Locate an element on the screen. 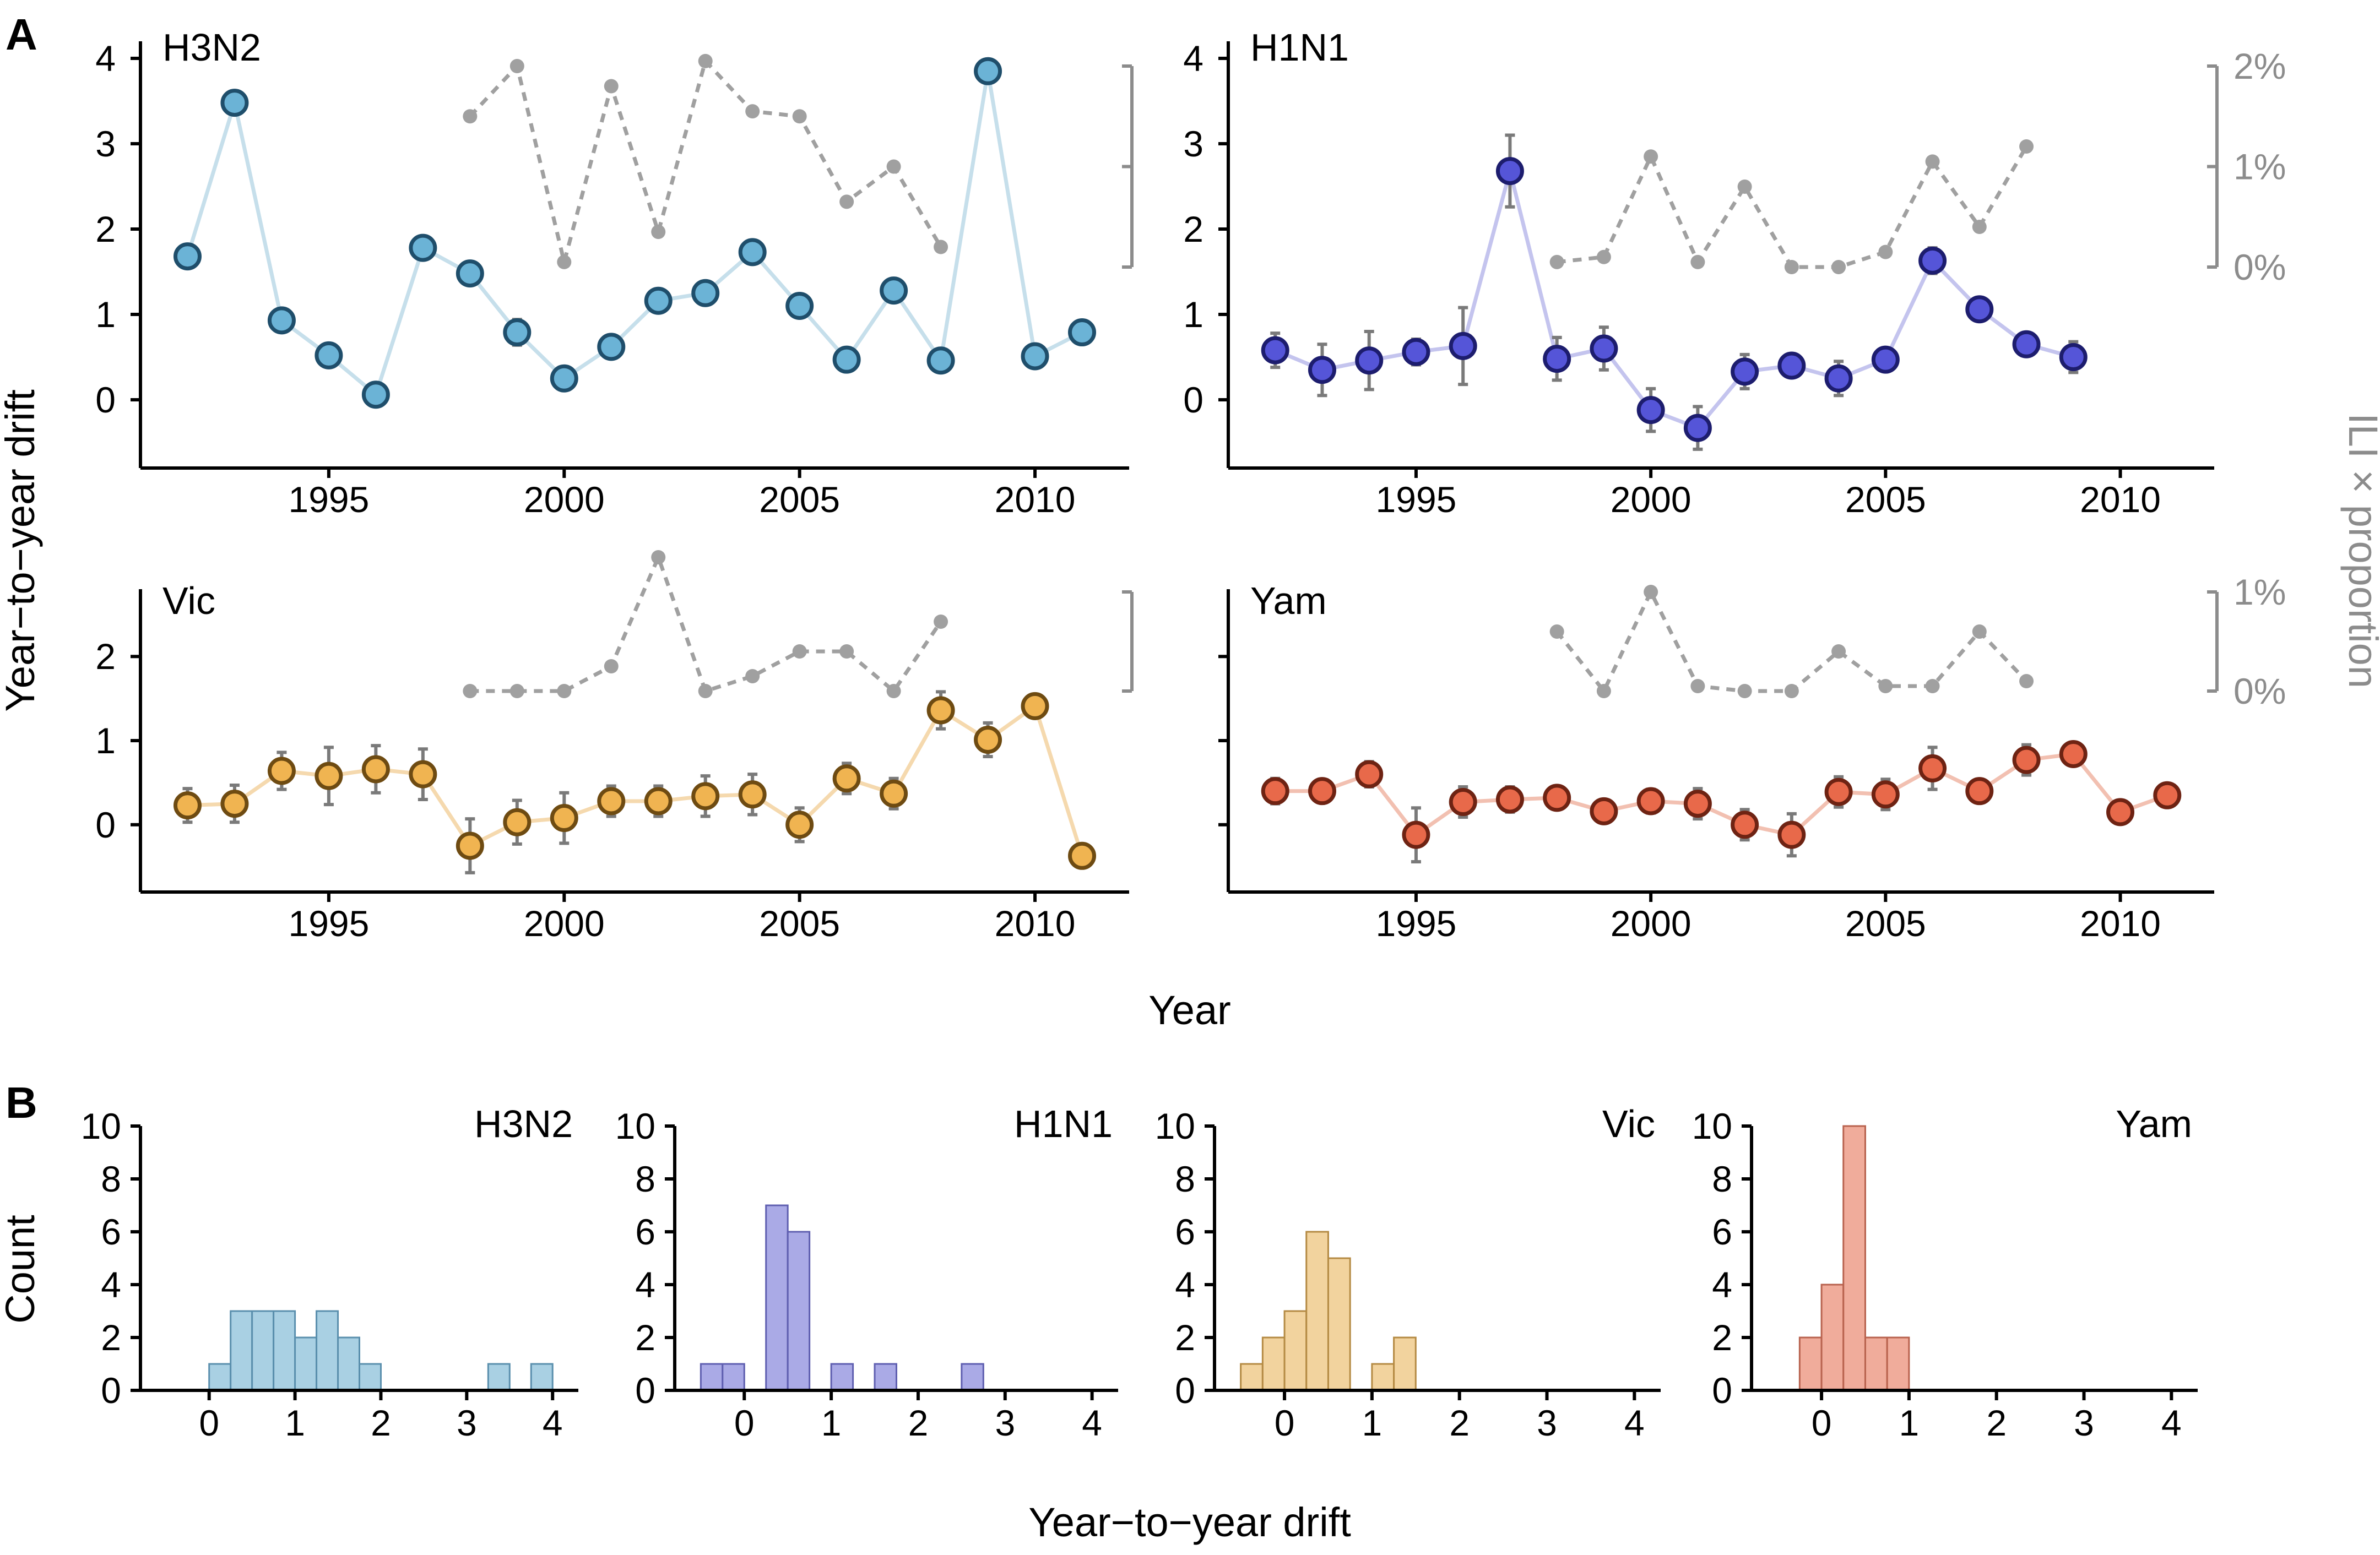 This screenshot has width=2380, height=1555. histogram-h1n1: 0 2 4 6 8 10 0 1 2 3 4 H1N1 is located at coordinates (866, 1272).